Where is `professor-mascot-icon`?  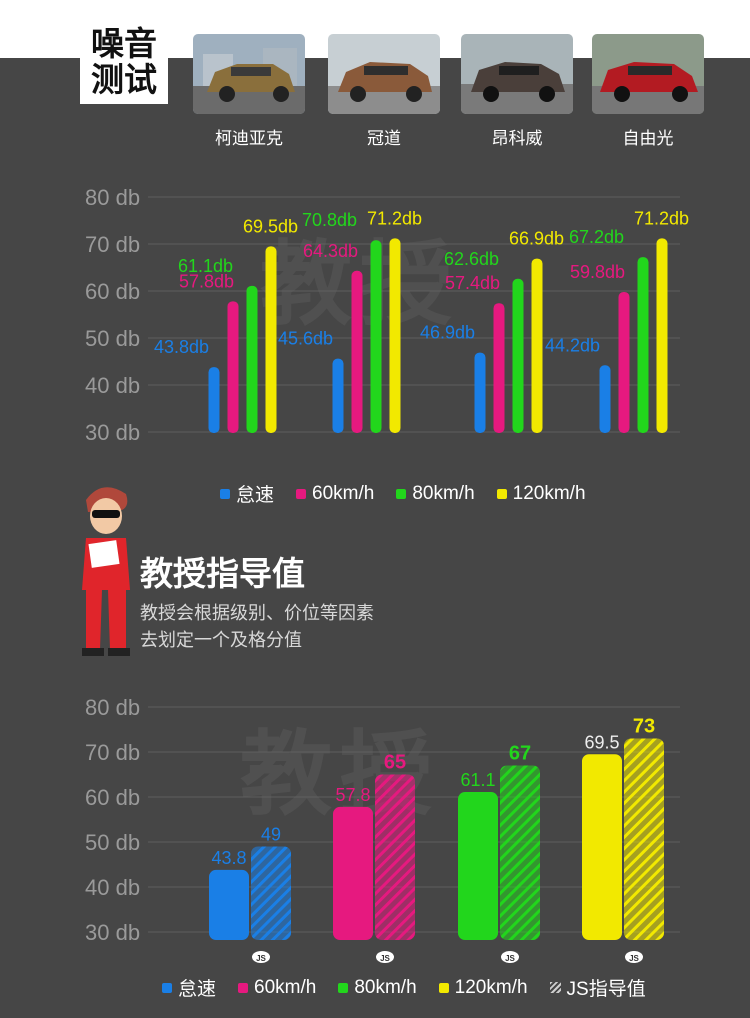
professor-mascot-icon is located at coordinates (106, 571).